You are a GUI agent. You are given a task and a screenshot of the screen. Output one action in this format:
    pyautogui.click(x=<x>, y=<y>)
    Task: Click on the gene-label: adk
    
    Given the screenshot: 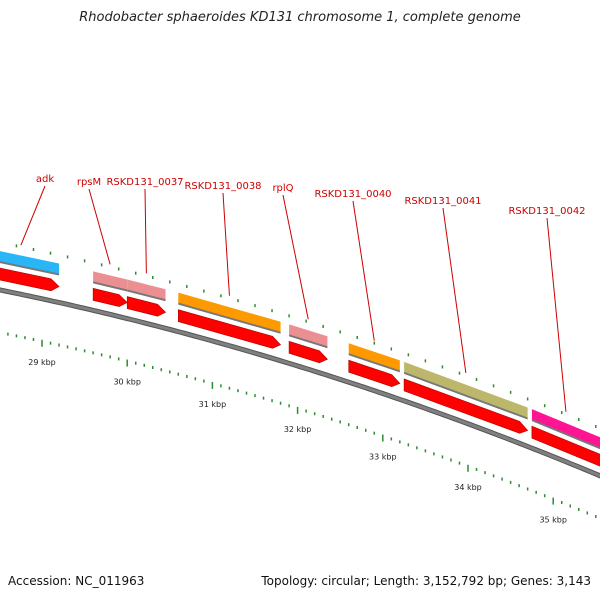 What is the action you would take?
    pyautogui.click(x=45, y=179)
    